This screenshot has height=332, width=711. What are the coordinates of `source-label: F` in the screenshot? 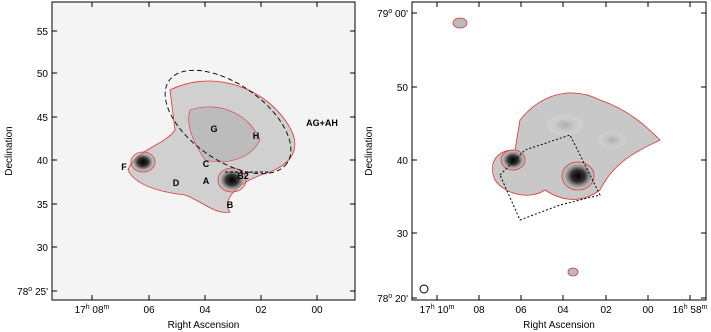 It's located at (124, 167).